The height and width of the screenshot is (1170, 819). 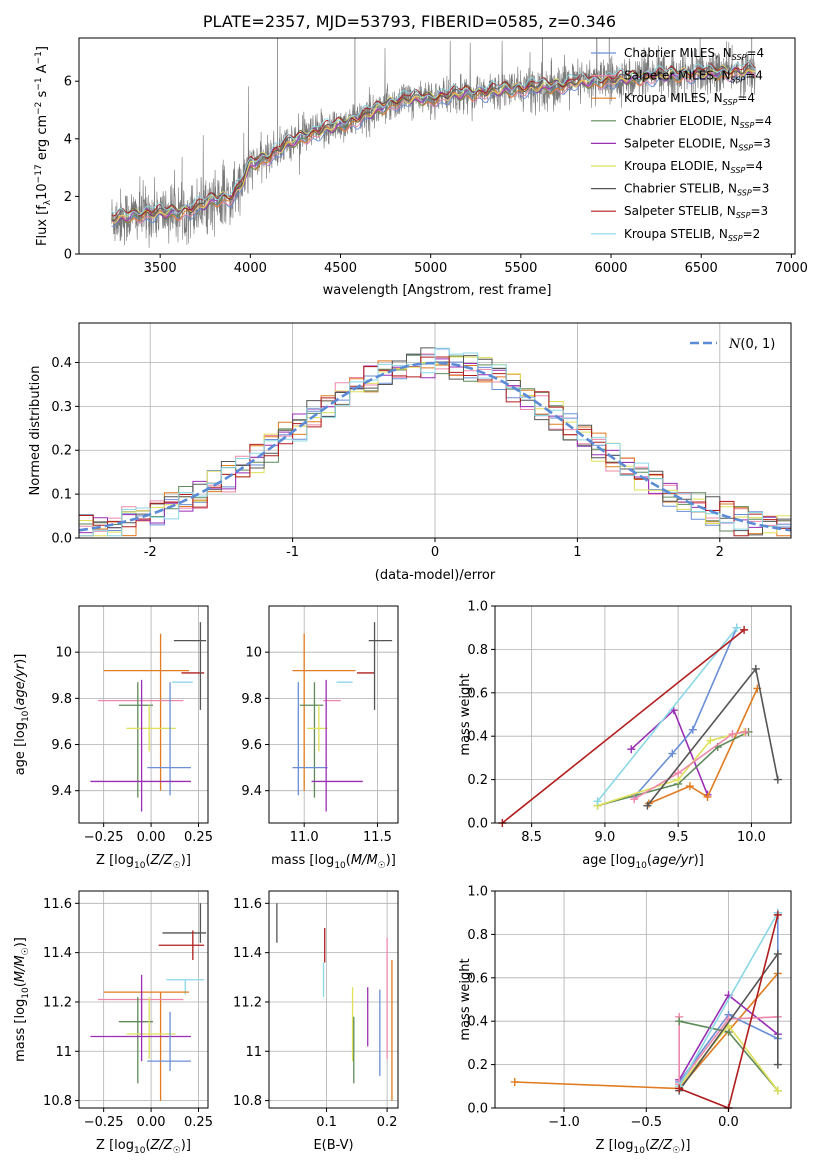 I want to click on x-tick-label: 6500, so click(x=701, y=268).